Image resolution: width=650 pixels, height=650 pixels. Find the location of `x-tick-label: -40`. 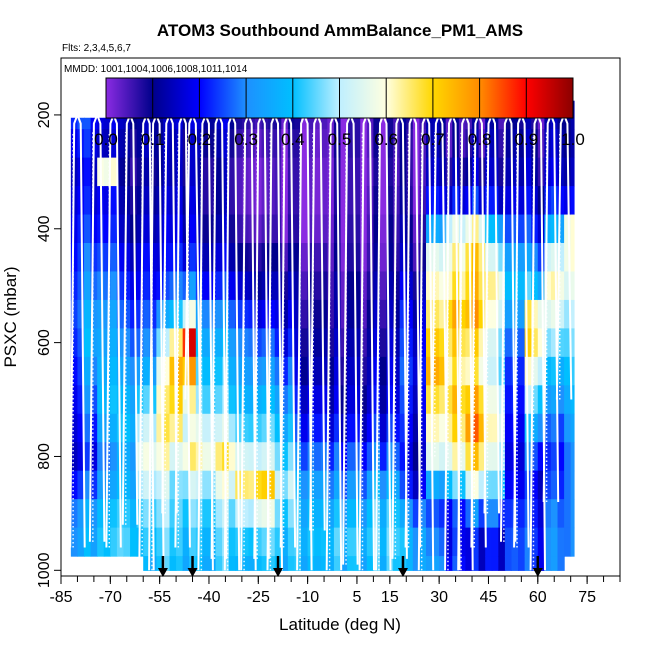

x-tick-label: -40 is located at coordinates (208, 597).